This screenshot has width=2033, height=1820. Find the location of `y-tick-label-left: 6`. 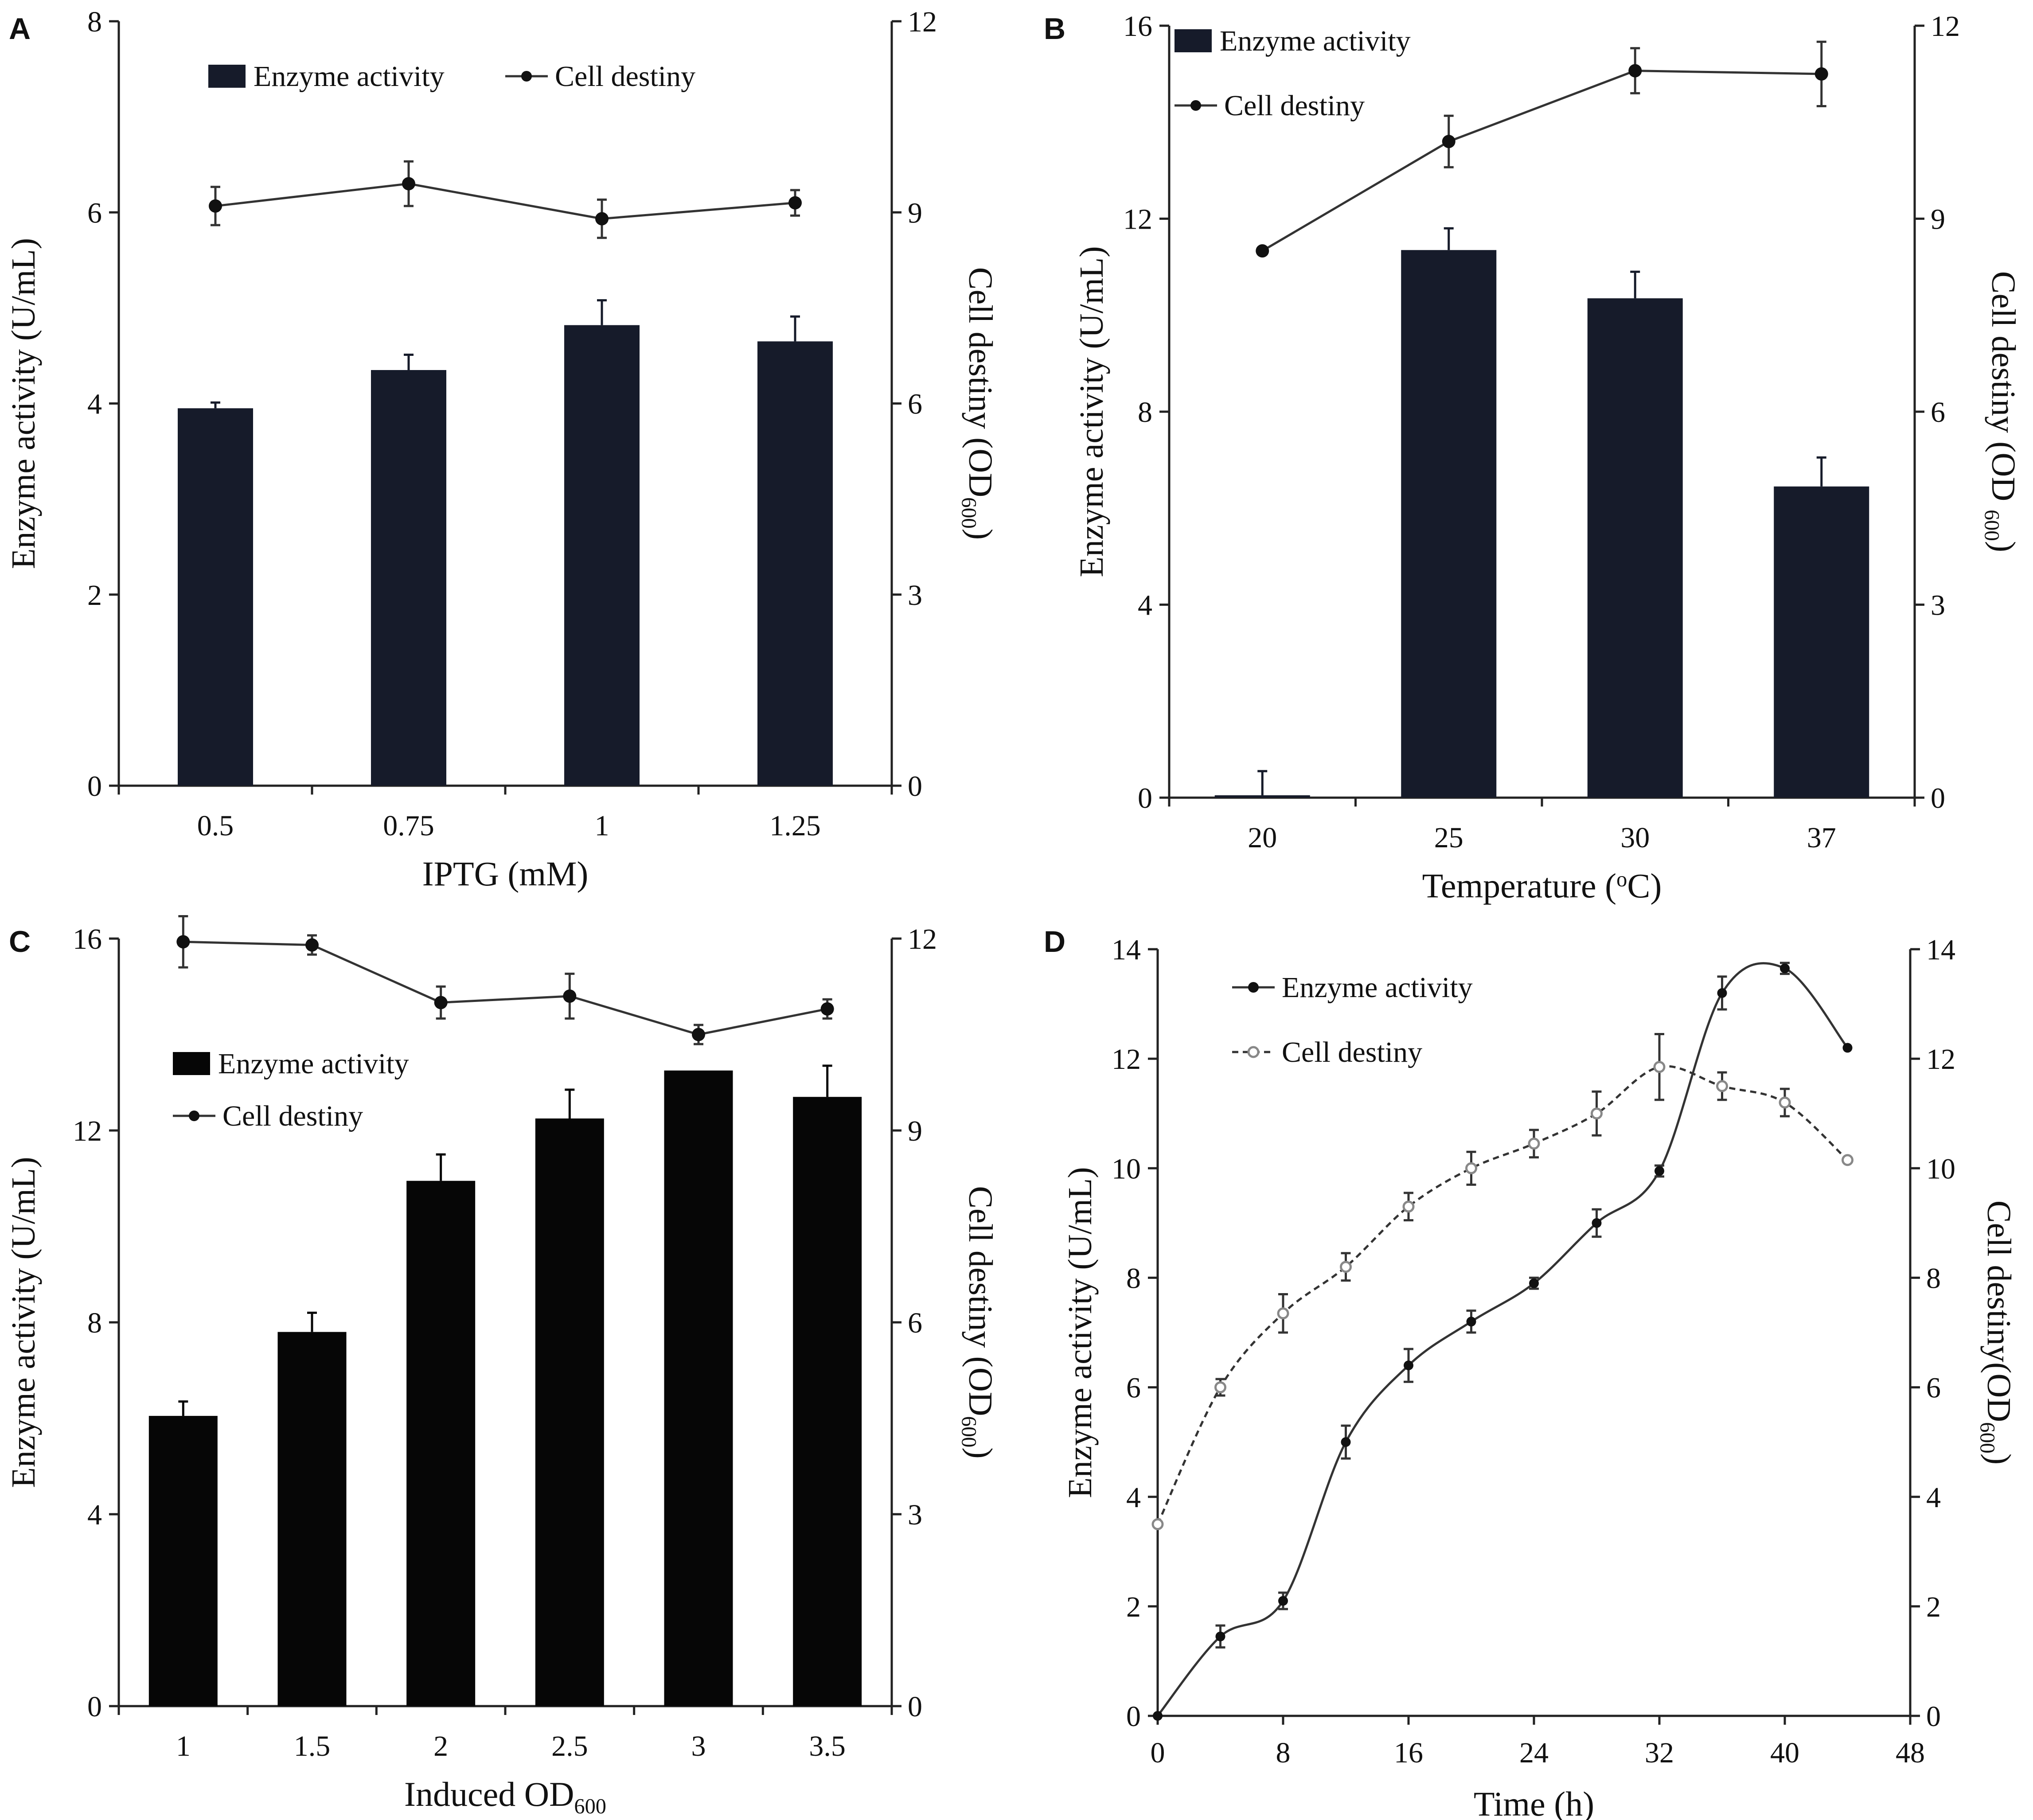

y-tick-label-left: 6 is located at coordinates (1133, 1388).